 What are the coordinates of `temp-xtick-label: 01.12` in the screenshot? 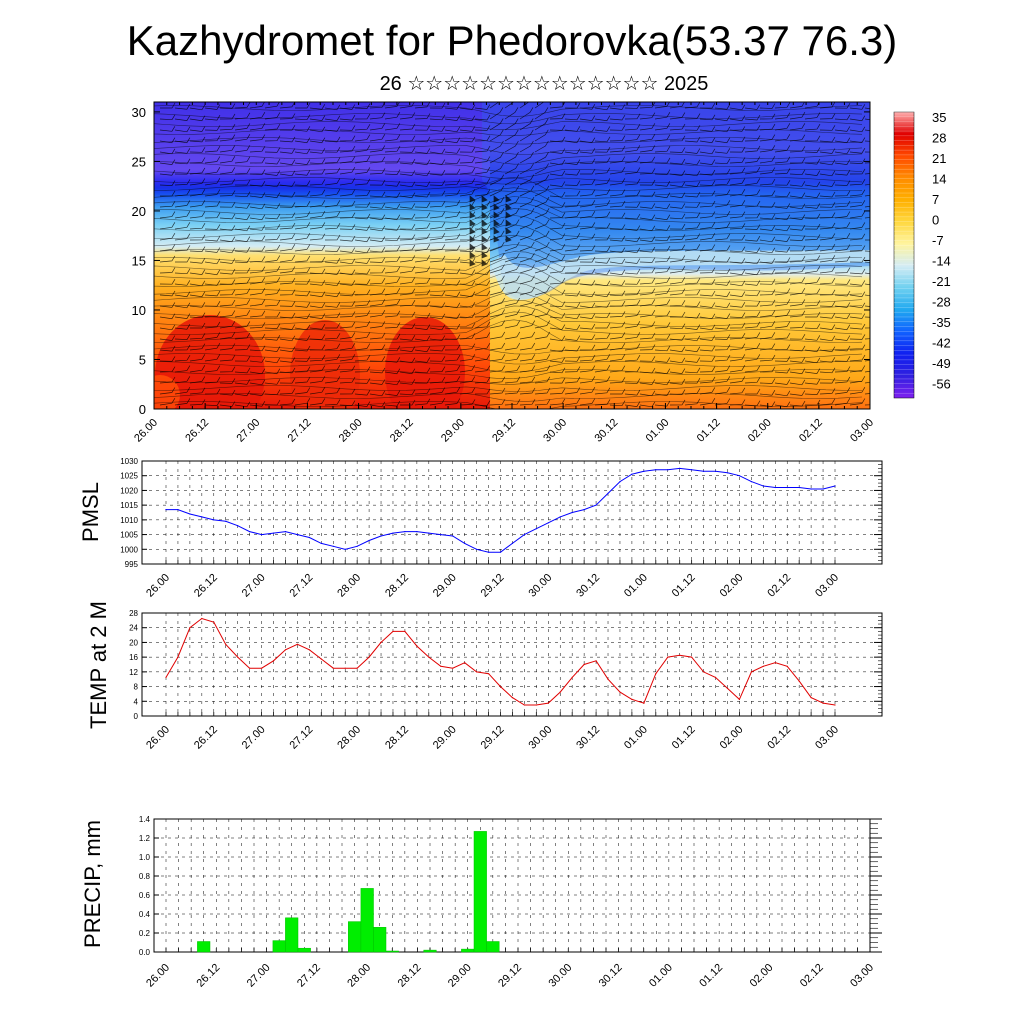 It's located at (684, 738).